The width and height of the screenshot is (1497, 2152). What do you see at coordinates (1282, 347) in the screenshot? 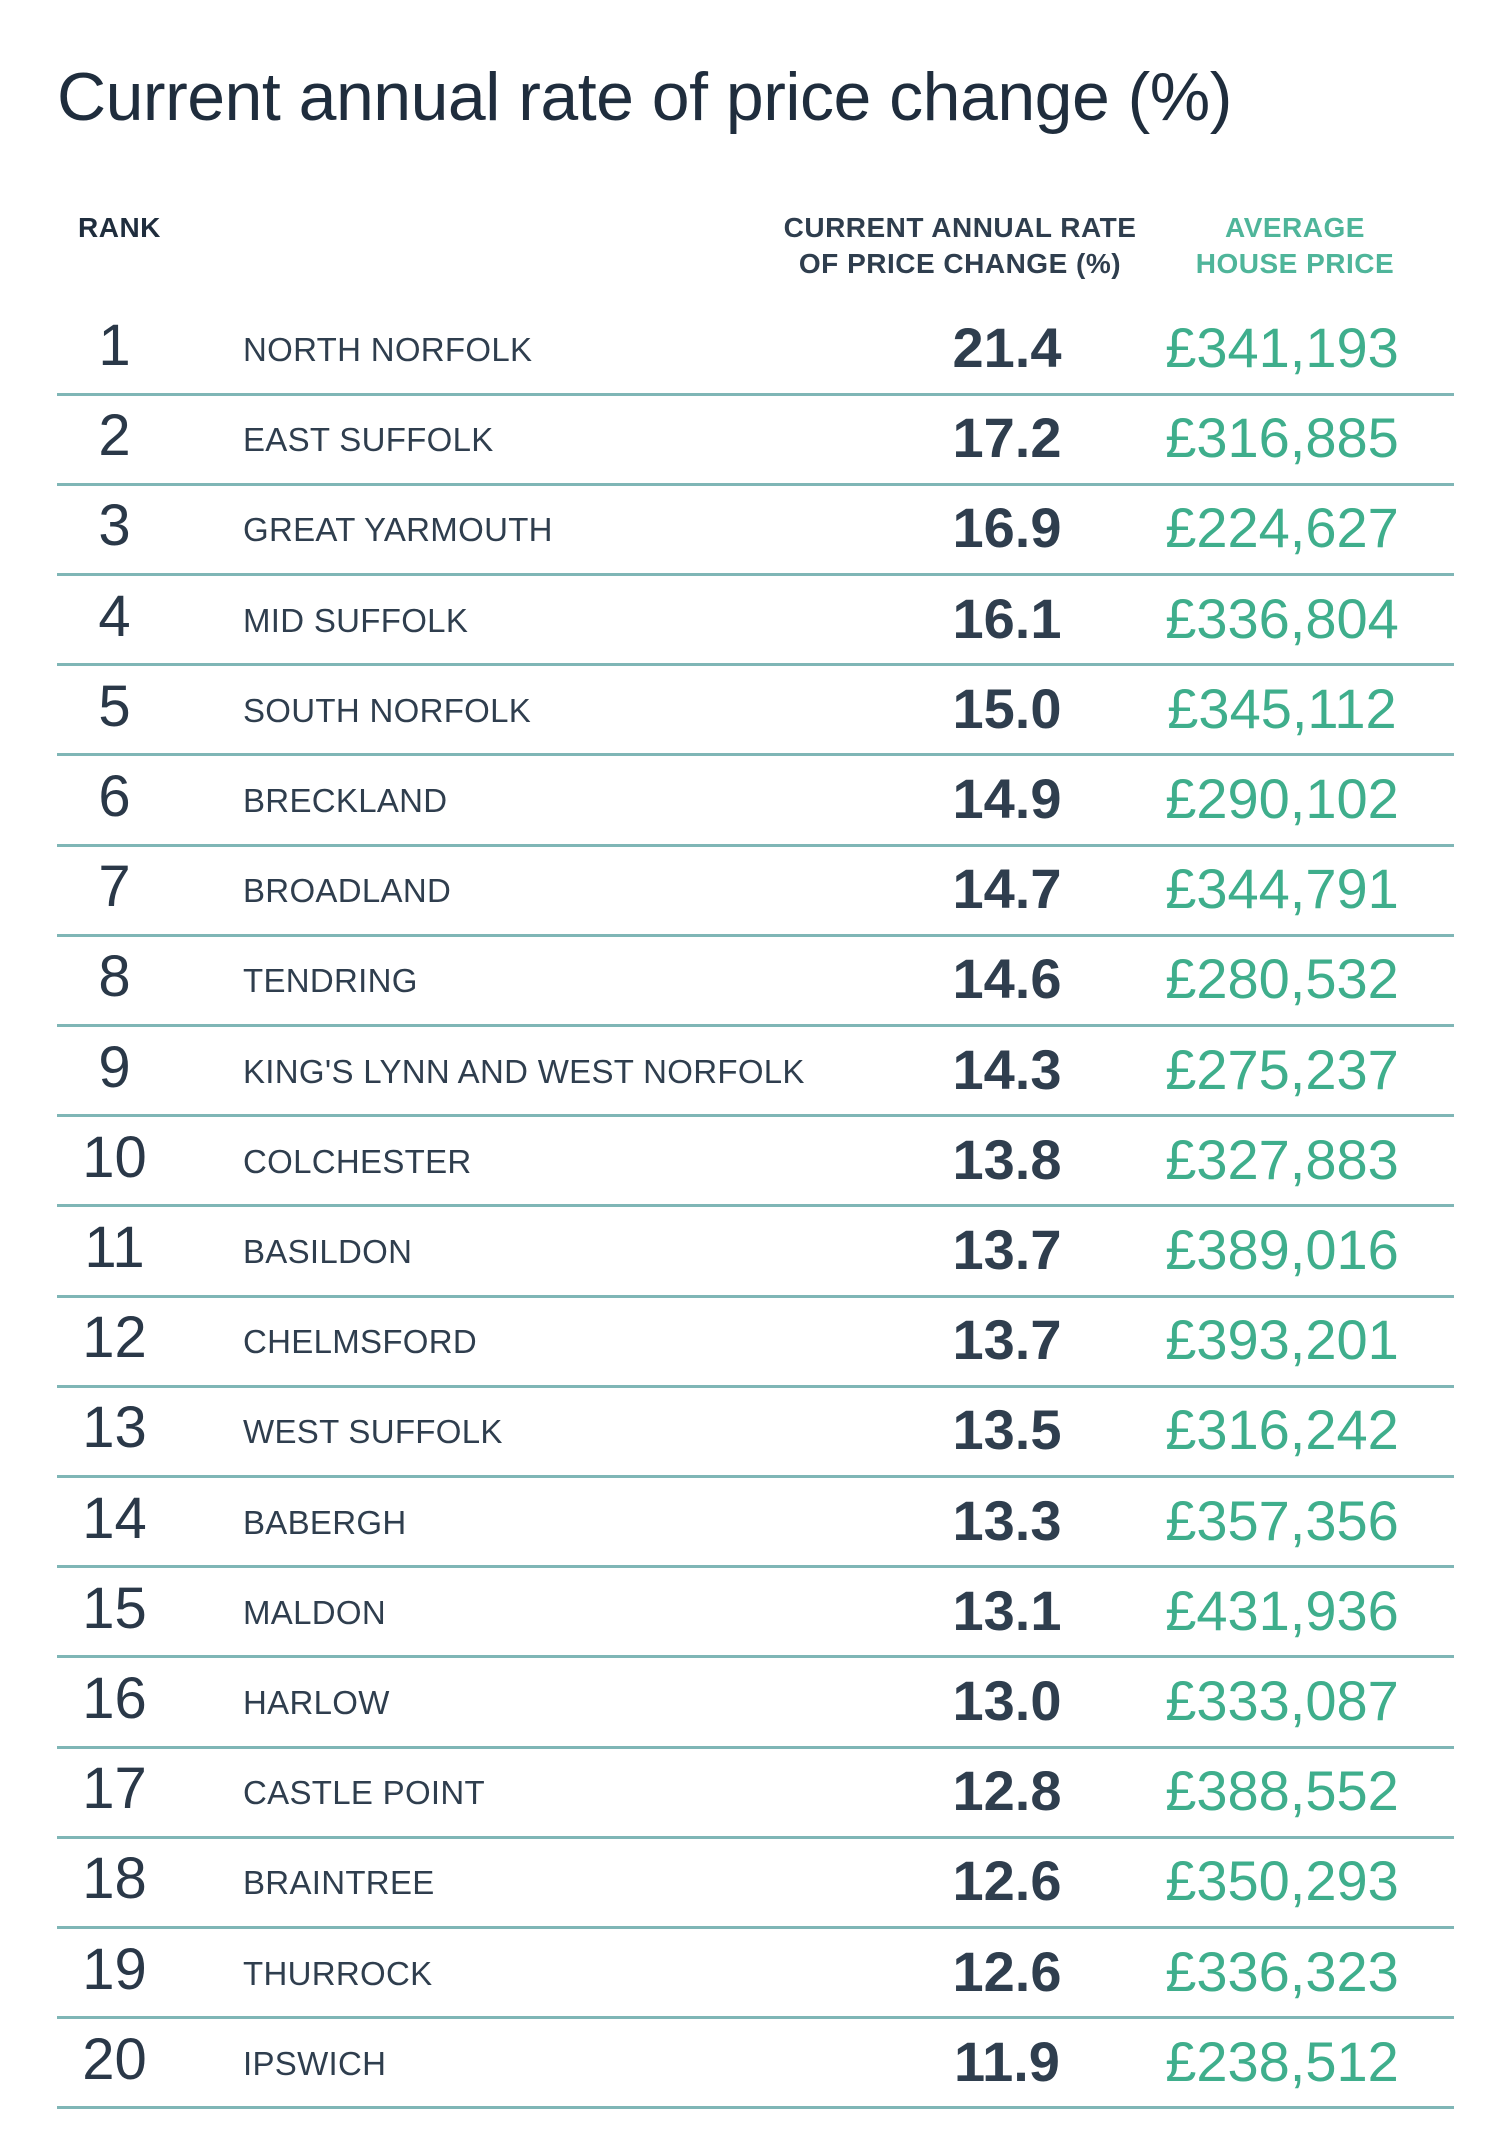
I see `price-cell: £341,193` at bounding box center [1282, 347].